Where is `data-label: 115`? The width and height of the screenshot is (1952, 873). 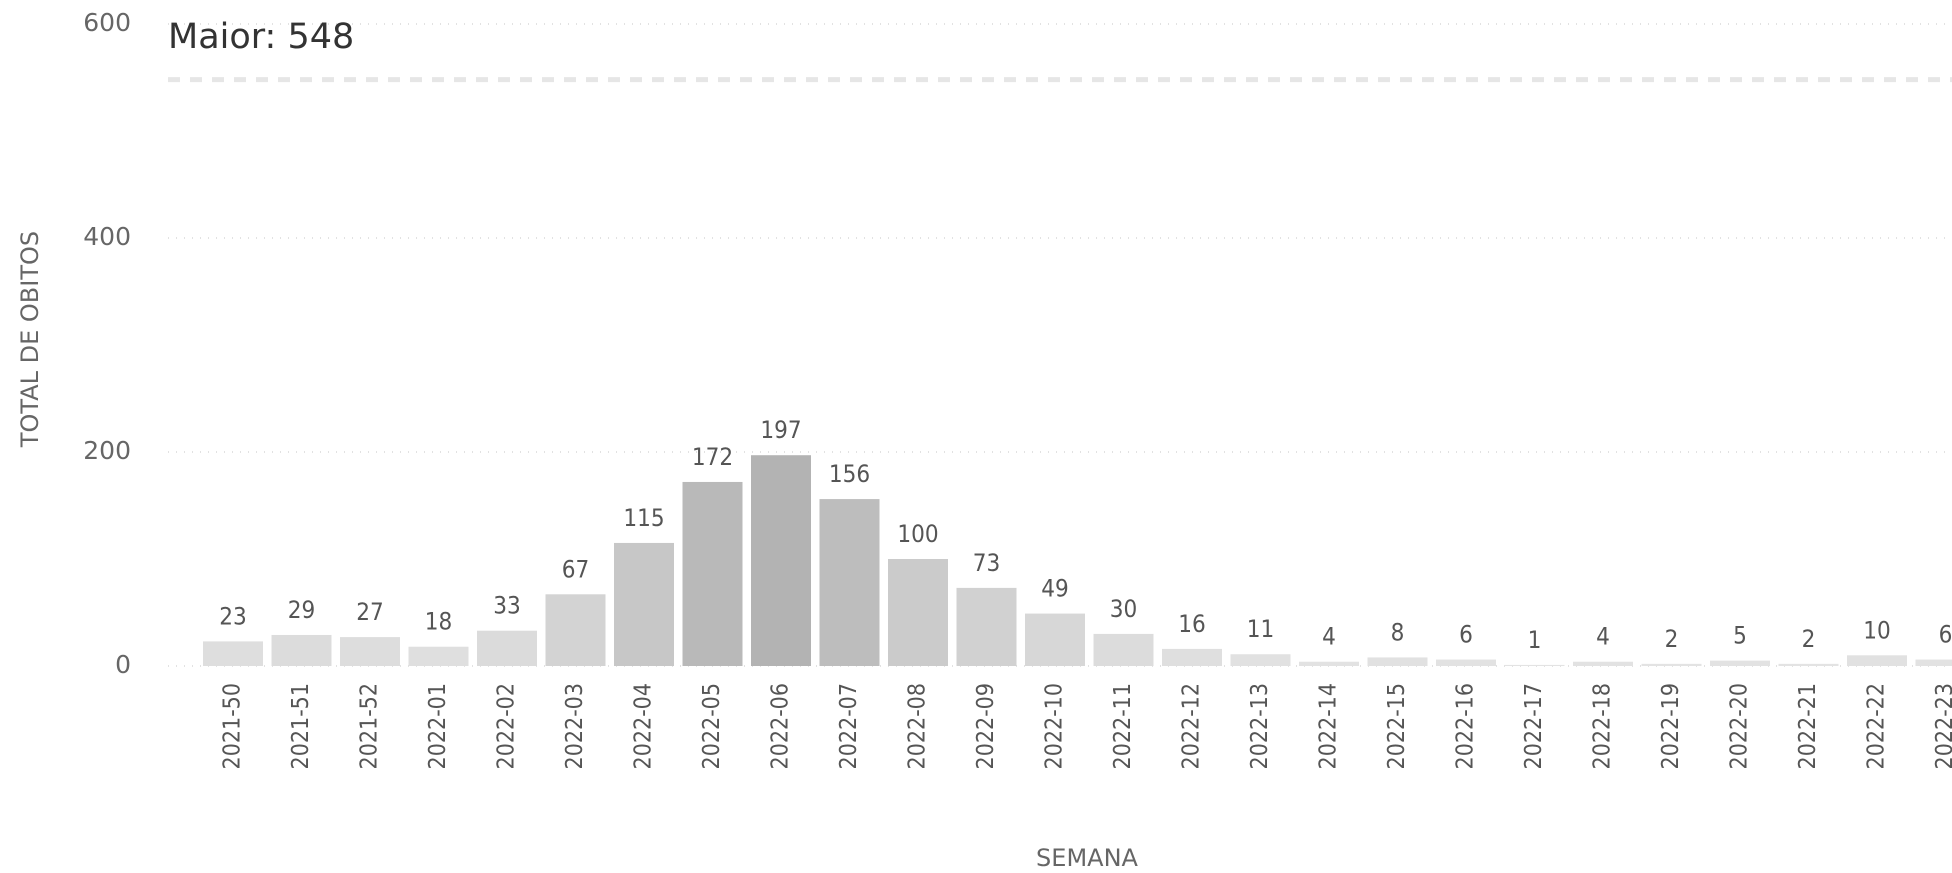
data-label: 115 is located at coordinates (643, 518).